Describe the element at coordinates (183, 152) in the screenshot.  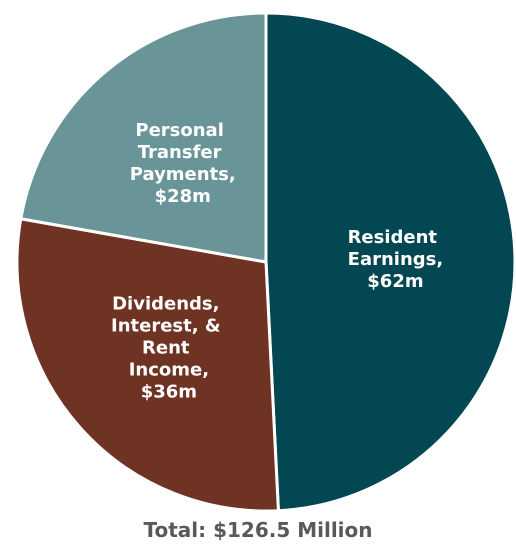
I see `slice-label: Personal Transfer Payments,` at that location.